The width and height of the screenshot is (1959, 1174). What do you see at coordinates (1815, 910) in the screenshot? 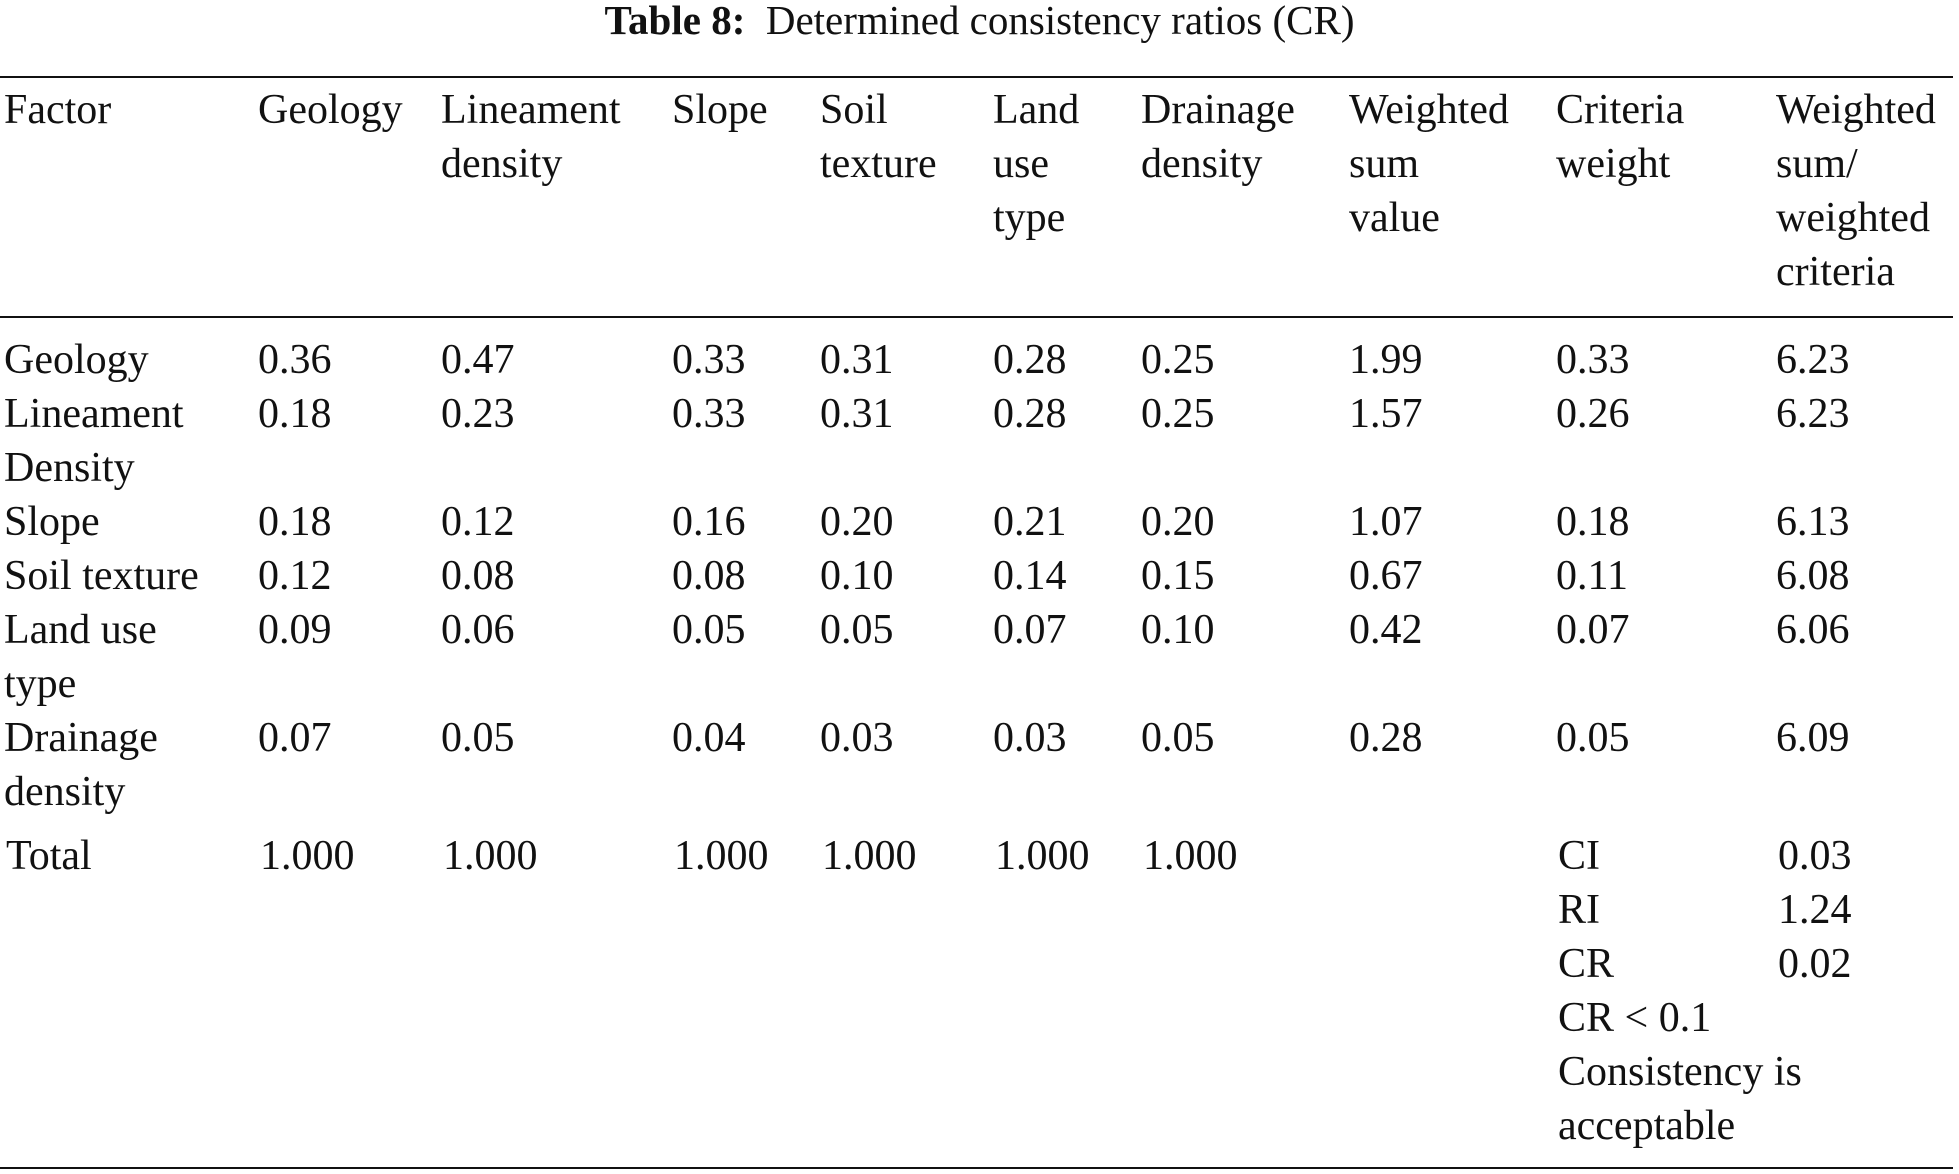
I see `summary-value: 1.24` at bounding box center [1815, 910].